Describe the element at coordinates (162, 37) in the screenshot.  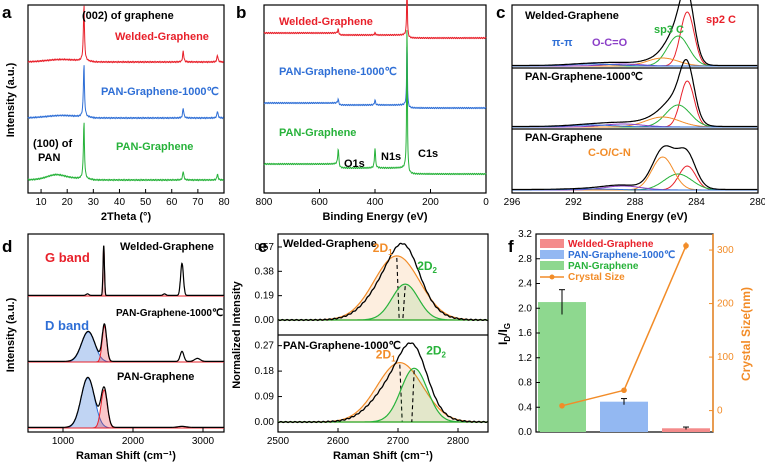
I see `panel-a-legend-welded: Welded-Graphene` at that location.